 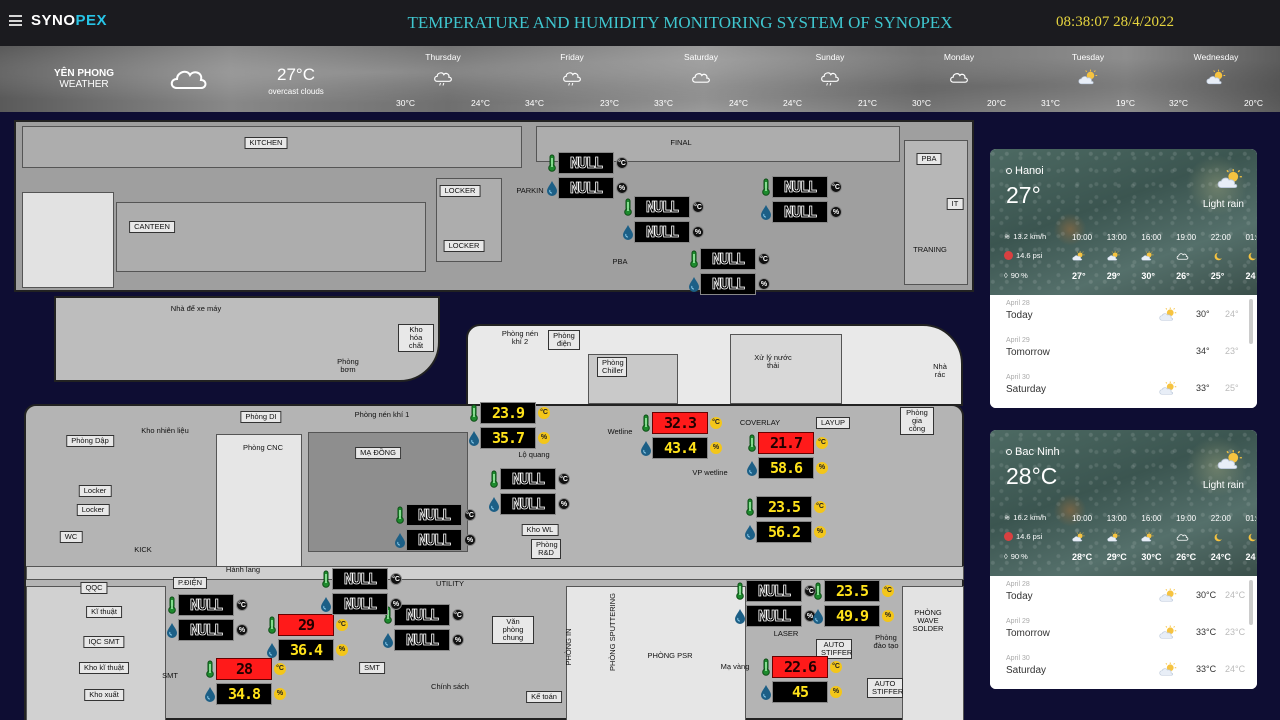 I want to click on humidity-row: 43.4 %, so click(x=682, y=448).